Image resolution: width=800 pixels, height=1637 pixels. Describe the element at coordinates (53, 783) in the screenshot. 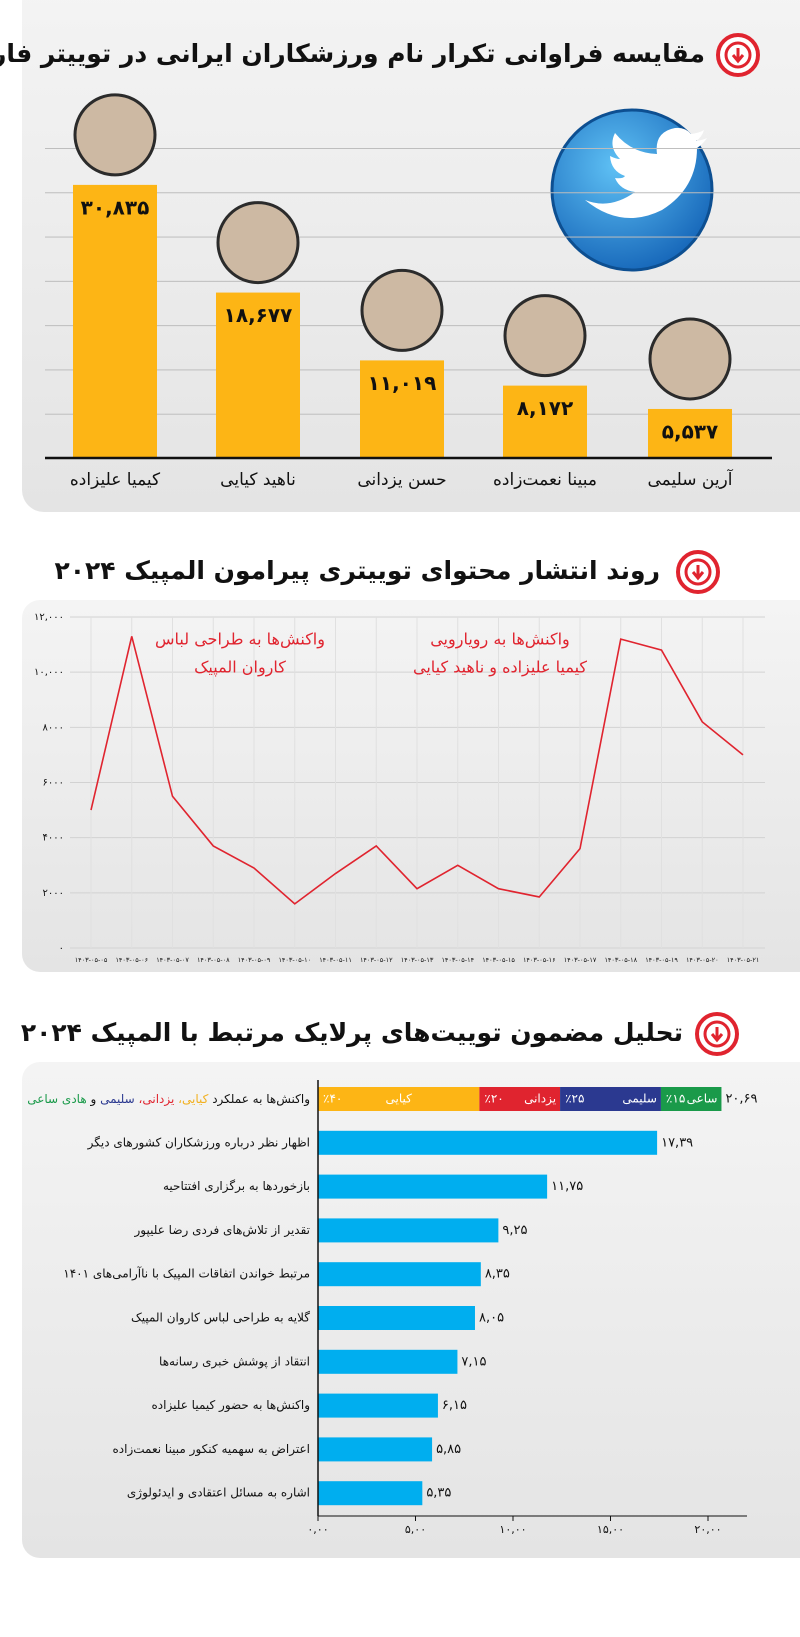

I see `y-tick-label: ۶۰۰۰` at that location.